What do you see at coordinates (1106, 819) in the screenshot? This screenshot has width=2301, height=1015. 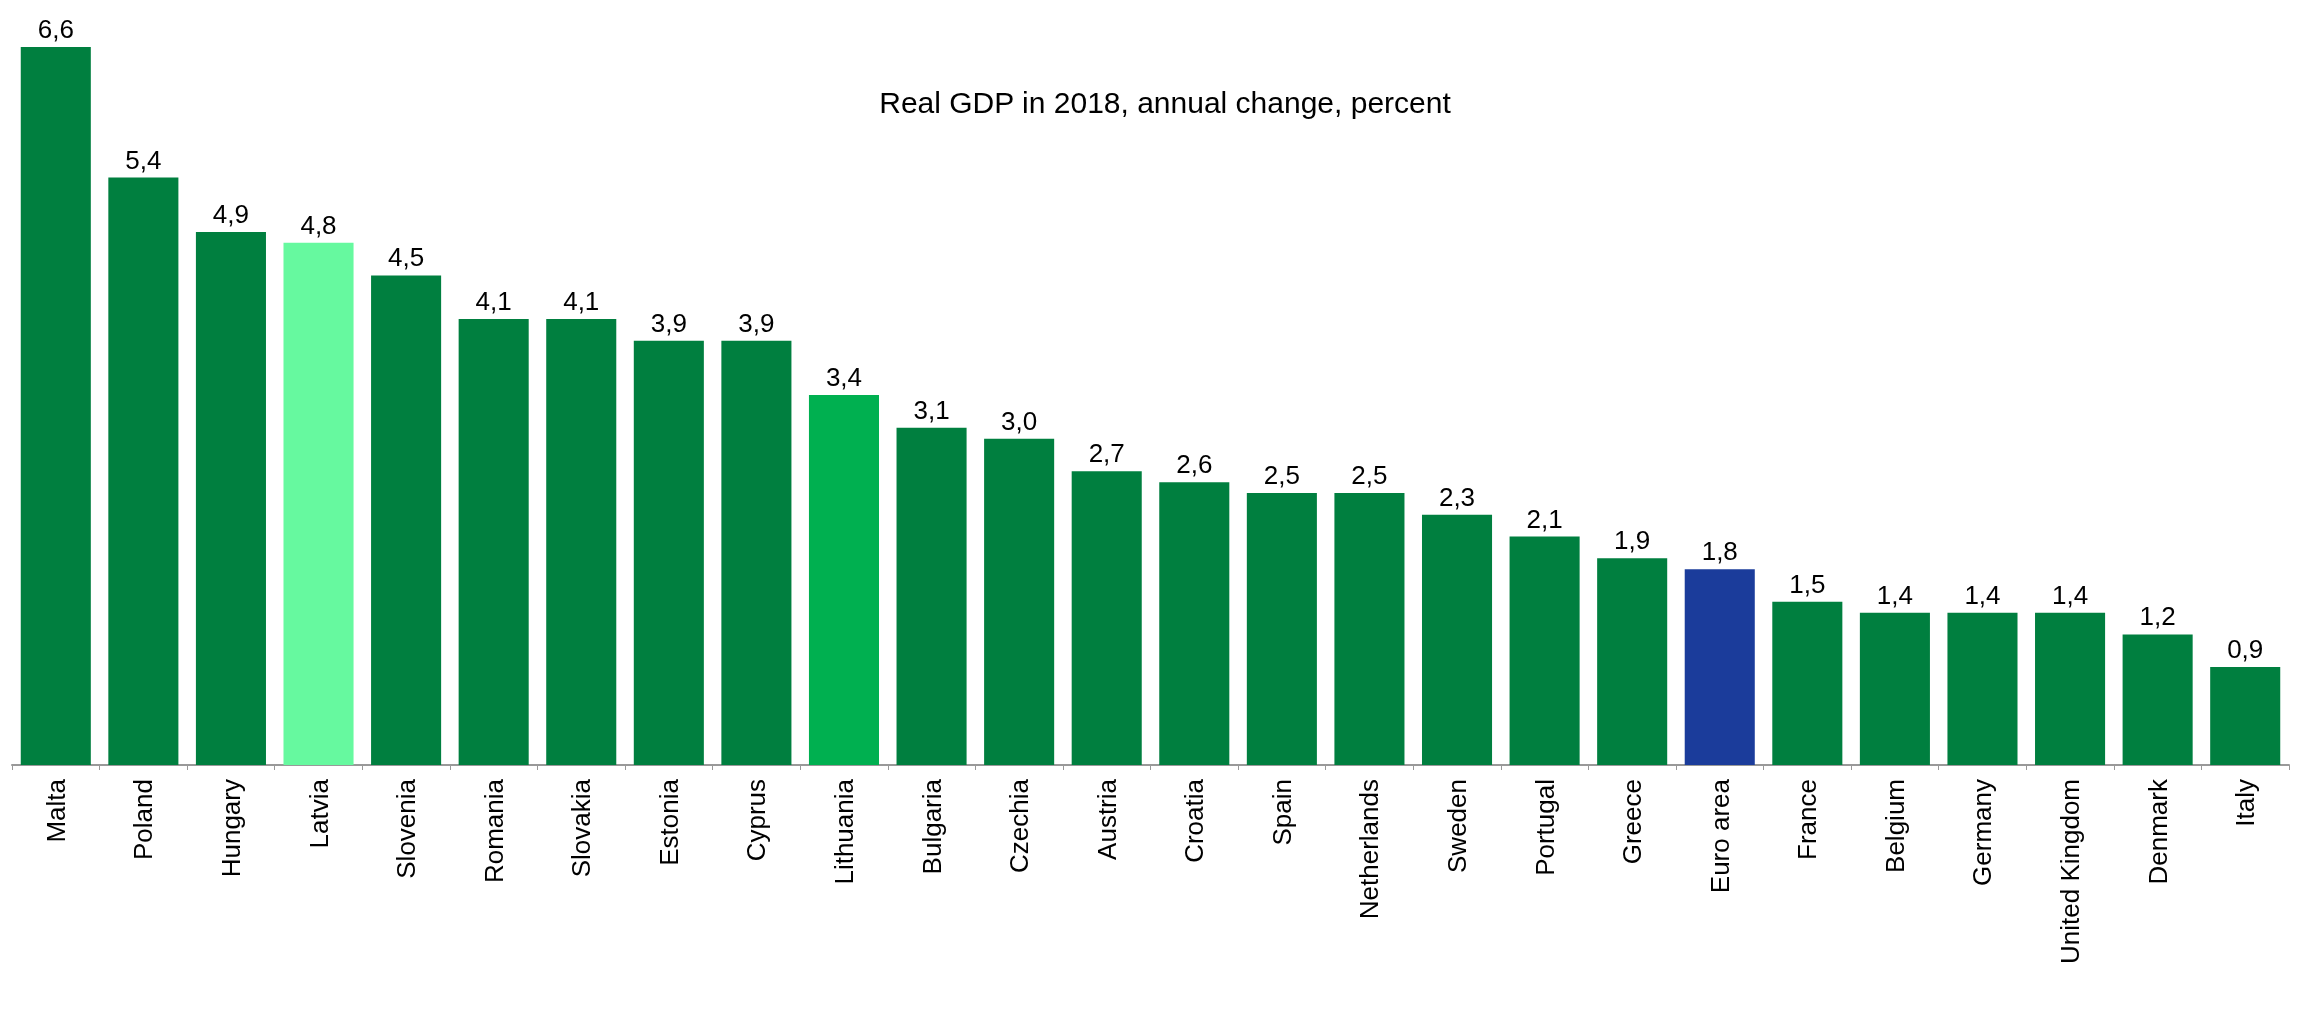 I see `x-tick-label: Austria` at bounding box center [1106, 819].